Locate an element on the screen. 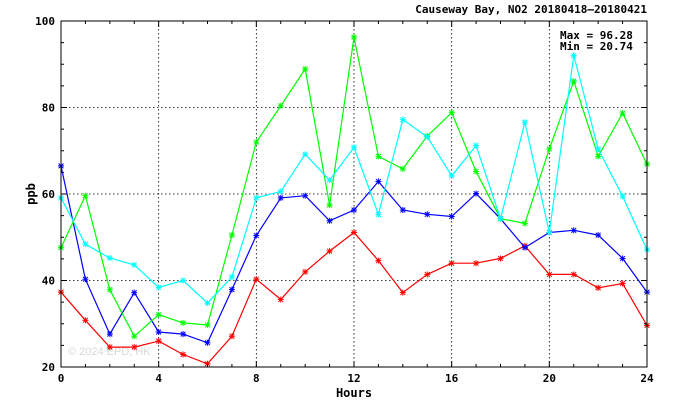 Image resolution: width=674 pixels, height=409 pixels. x-tick-label: 8 is located at coordinates (256, 378).